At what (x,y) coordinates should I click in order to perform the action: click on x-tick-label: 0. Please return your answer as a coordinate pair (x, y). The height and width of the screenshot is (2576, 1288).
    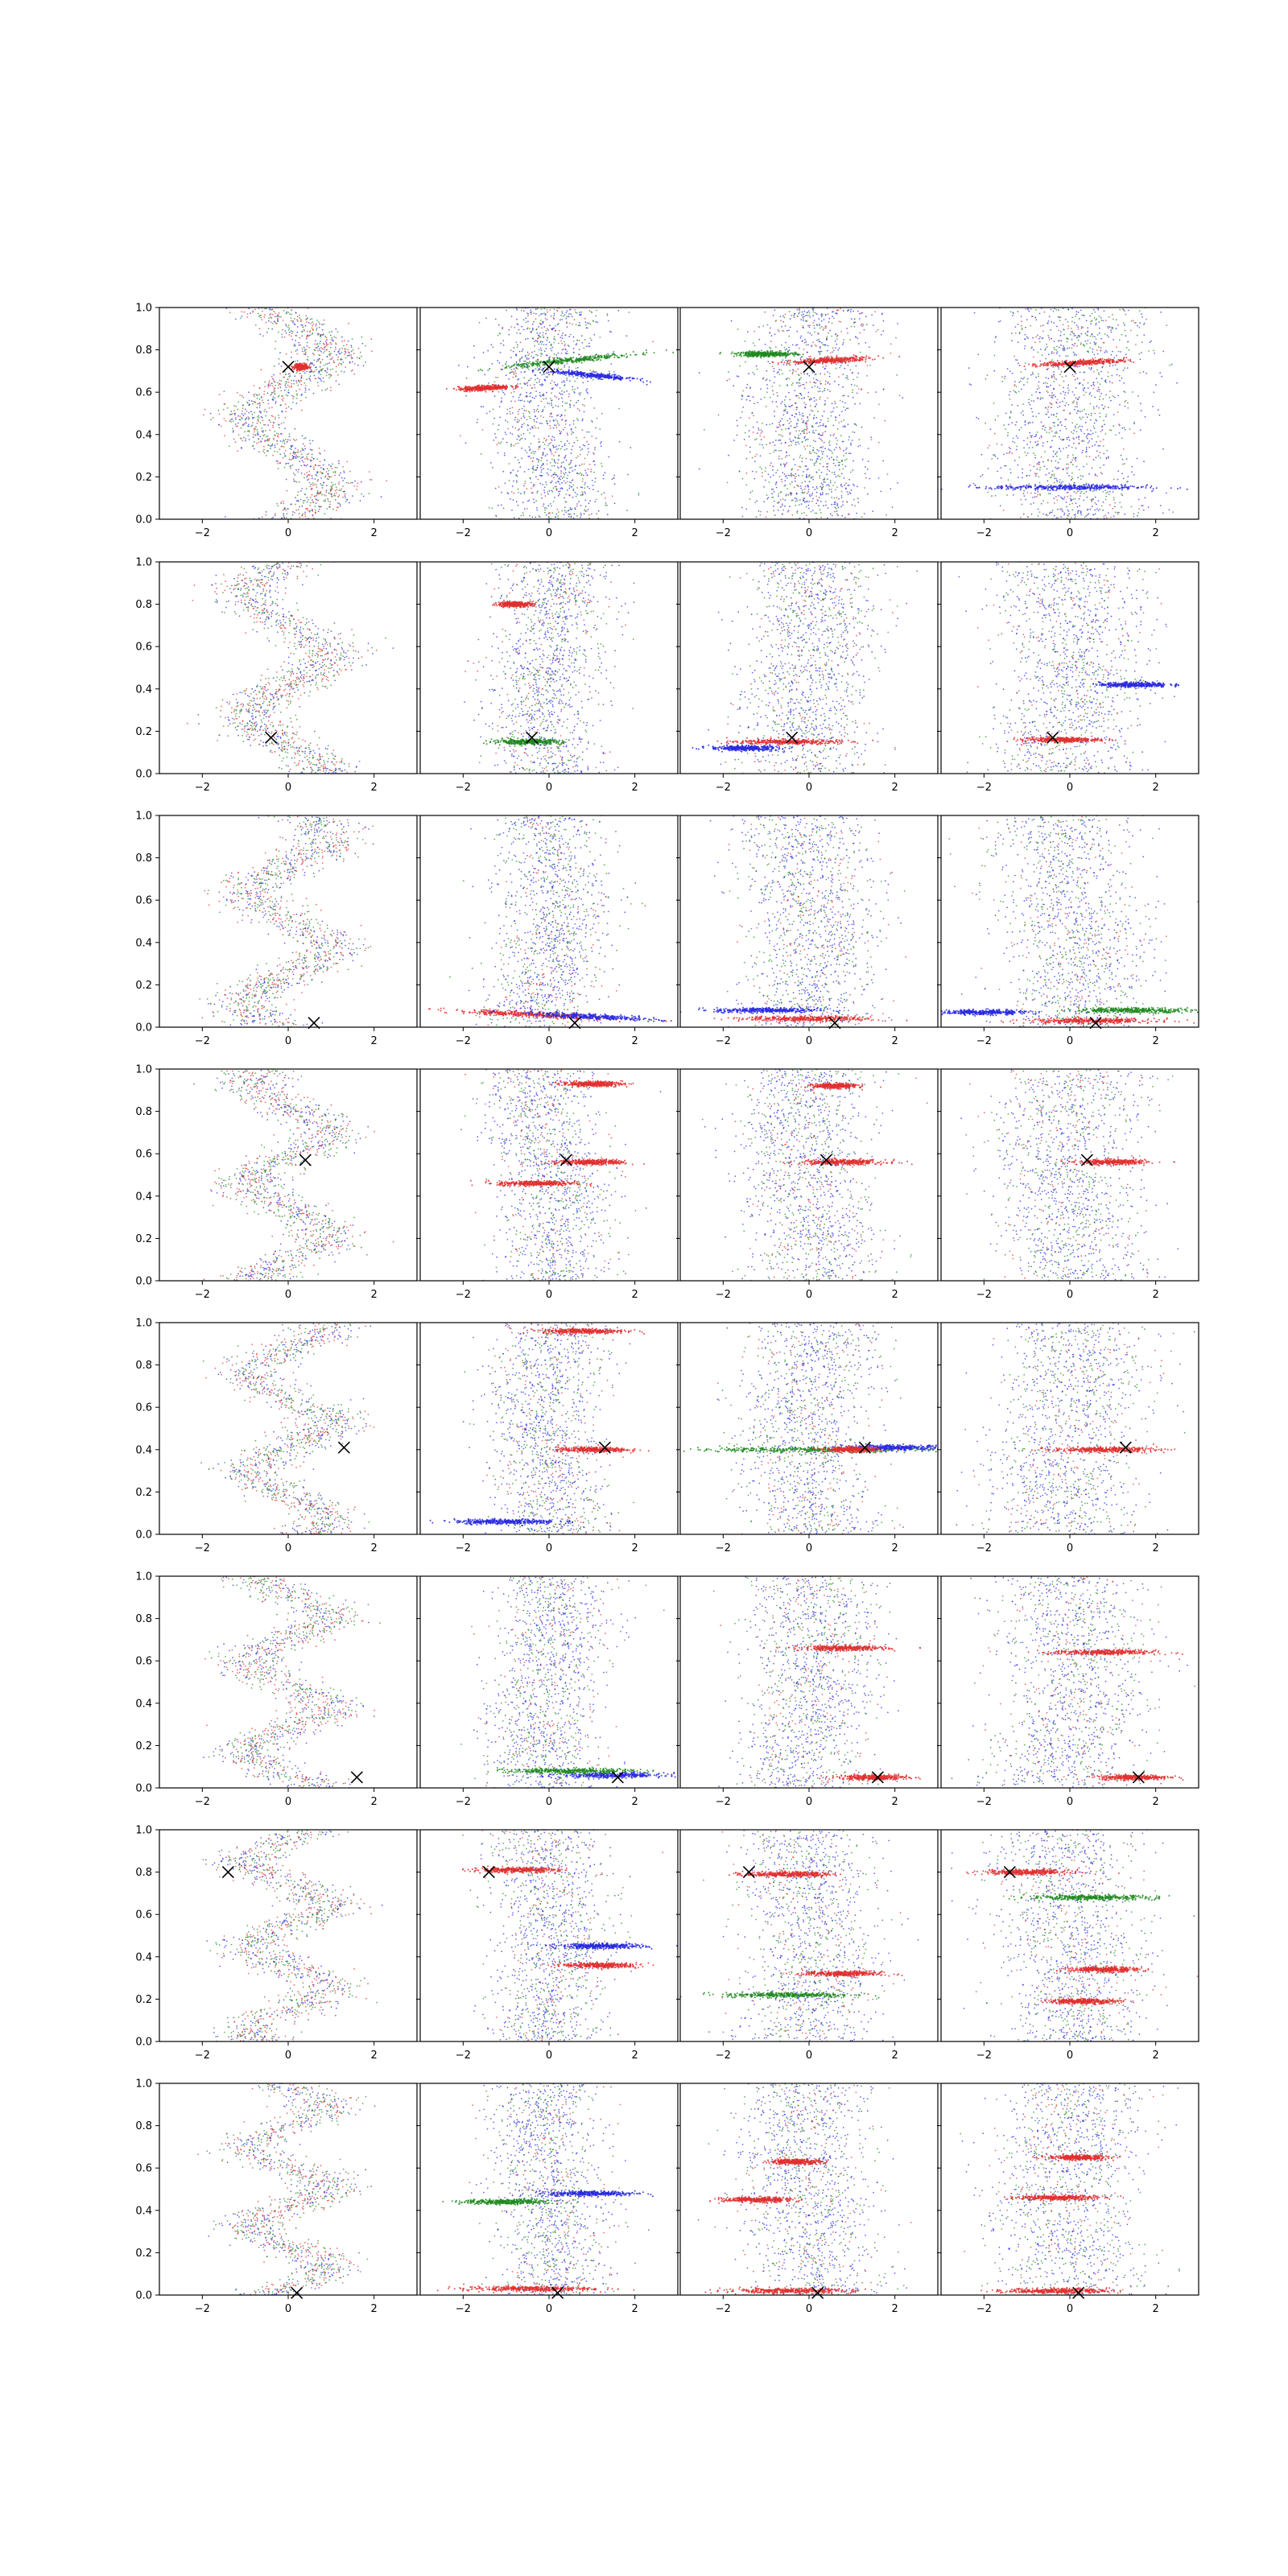
    Looking at the image, I should click on (288, 533).